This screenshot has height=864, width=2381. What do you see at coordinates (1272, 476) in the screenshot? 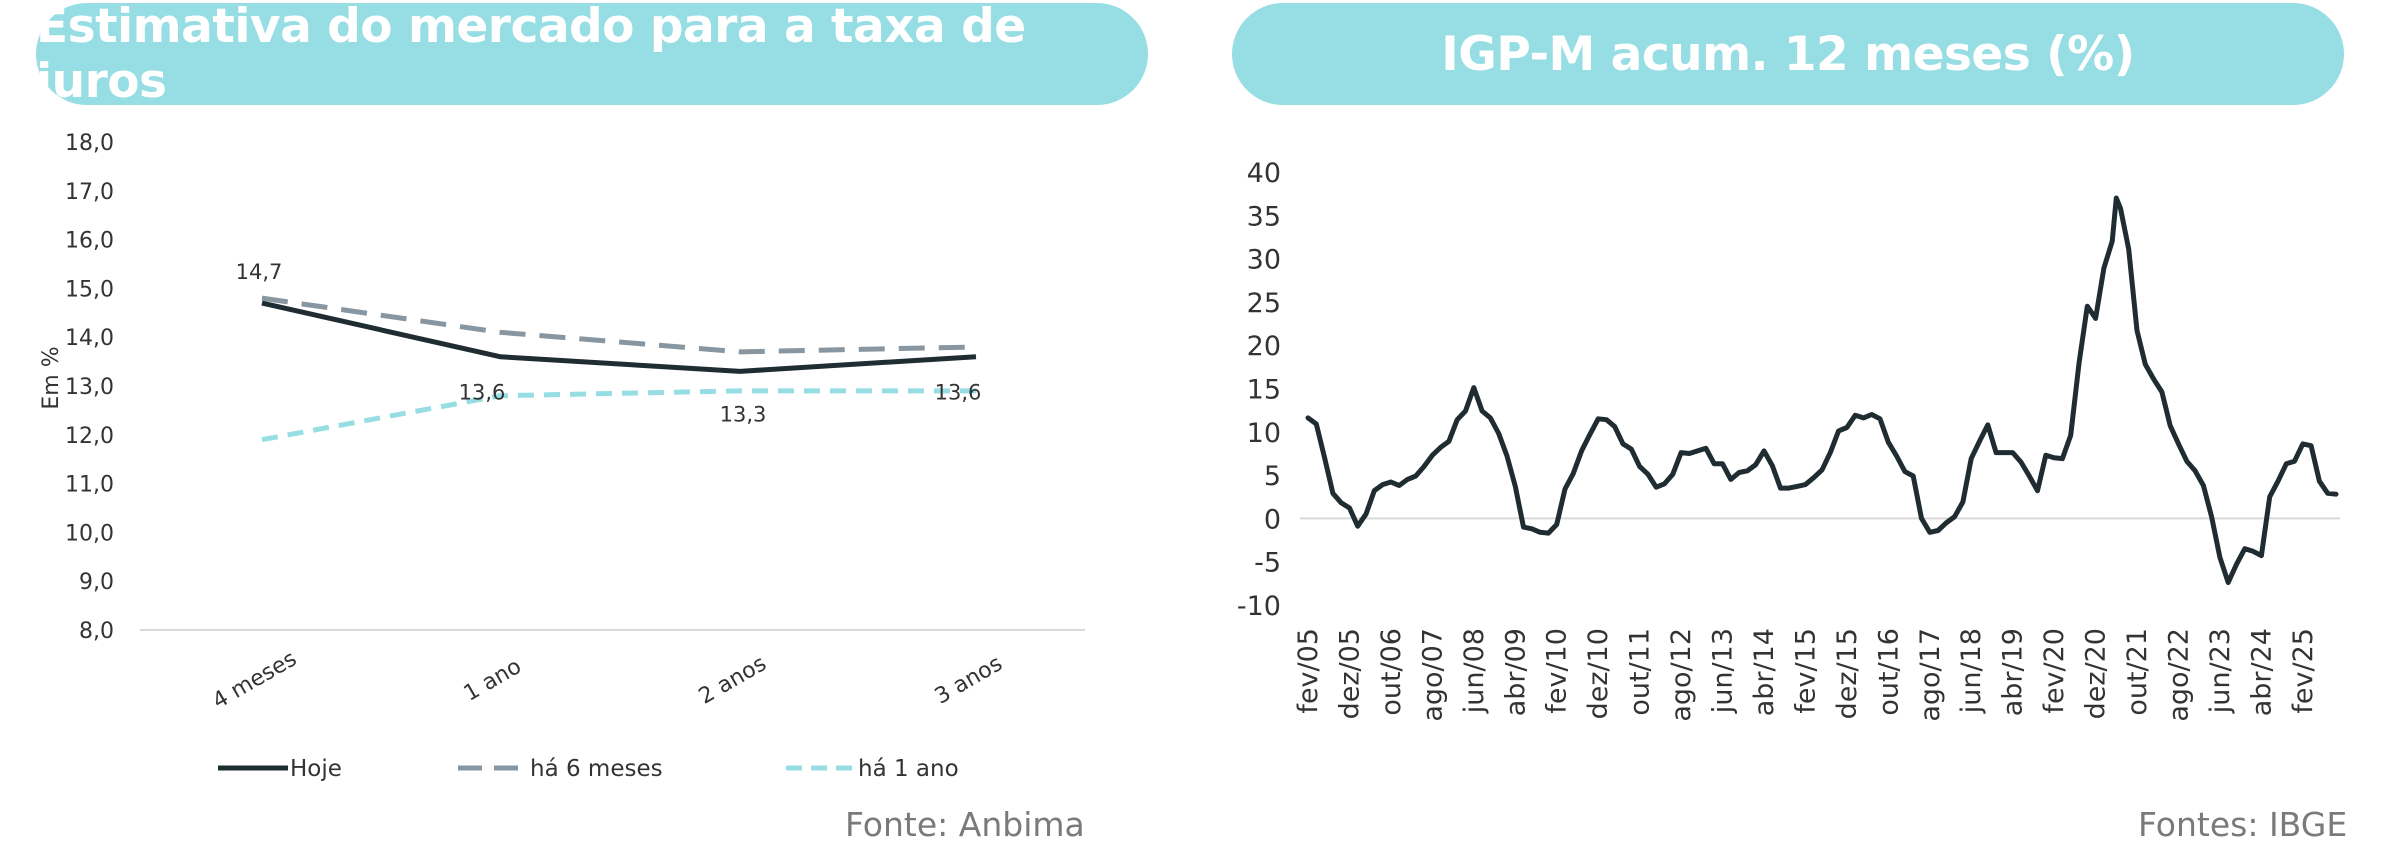
I see `right-y-tick-label: 5` at bounding box center [1272, 476].